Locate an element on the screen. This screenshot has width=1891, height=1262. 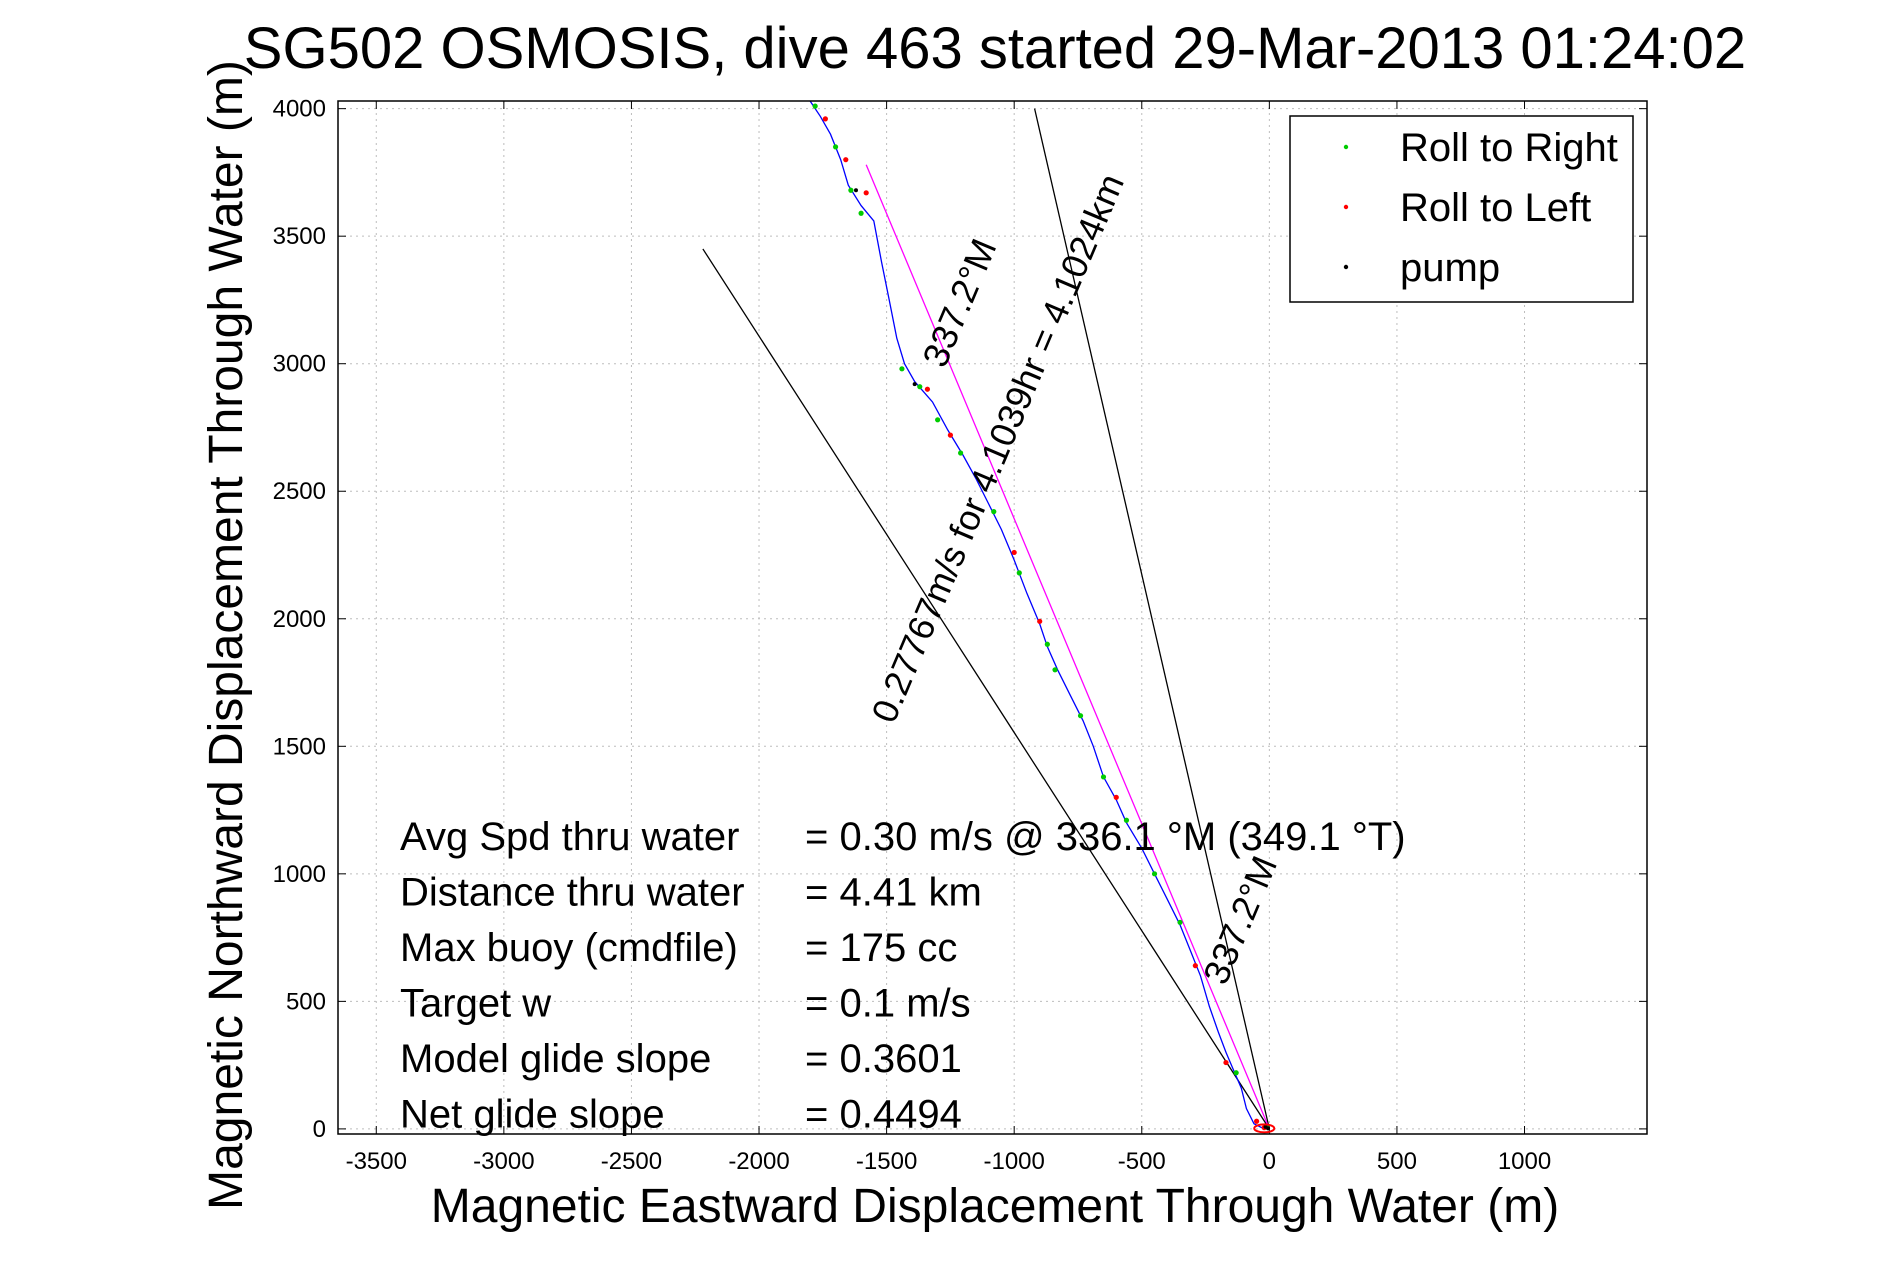
legend-label: Roll to Left is located at coordinates (1495, 208).